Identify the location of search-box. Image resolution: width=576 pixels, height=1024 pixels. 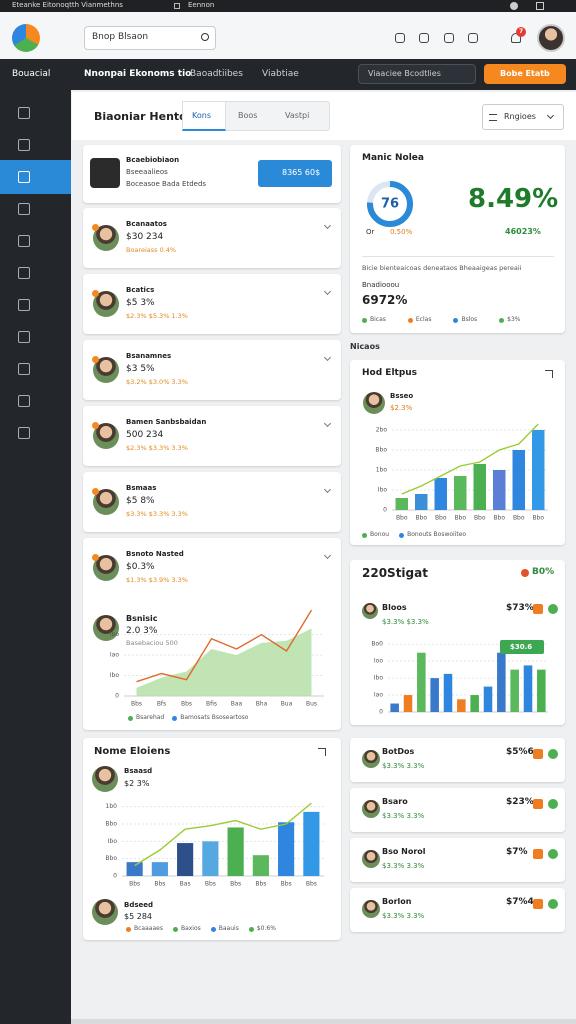
(150, 38).